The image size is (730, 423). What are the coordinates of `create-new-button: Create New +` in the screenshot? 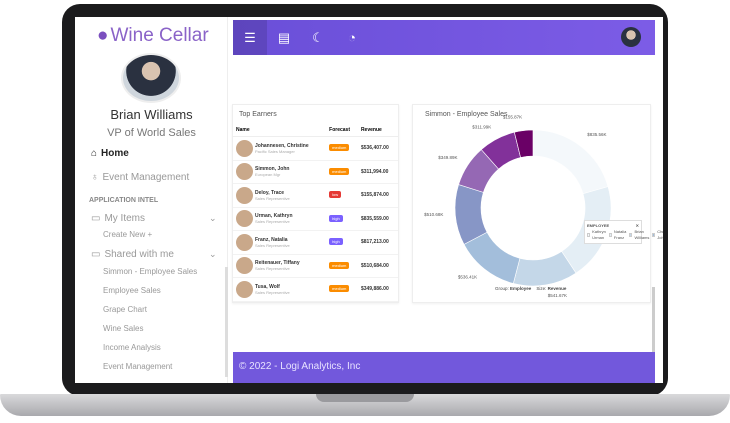 It's located at (128, 234).